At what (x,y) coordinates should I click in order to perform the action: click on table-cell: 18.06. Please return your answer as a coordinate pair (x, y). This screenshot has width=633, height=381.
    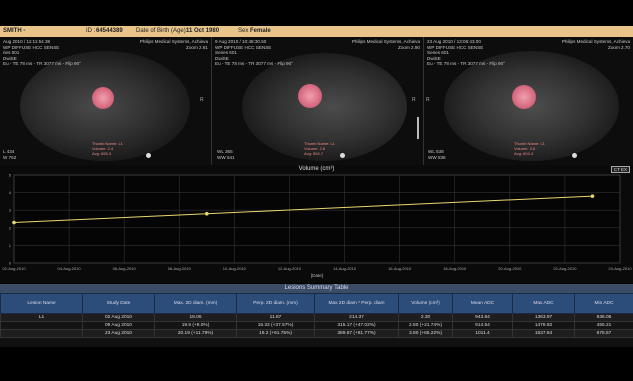
    Looking at the image, I should click on (195, 317).